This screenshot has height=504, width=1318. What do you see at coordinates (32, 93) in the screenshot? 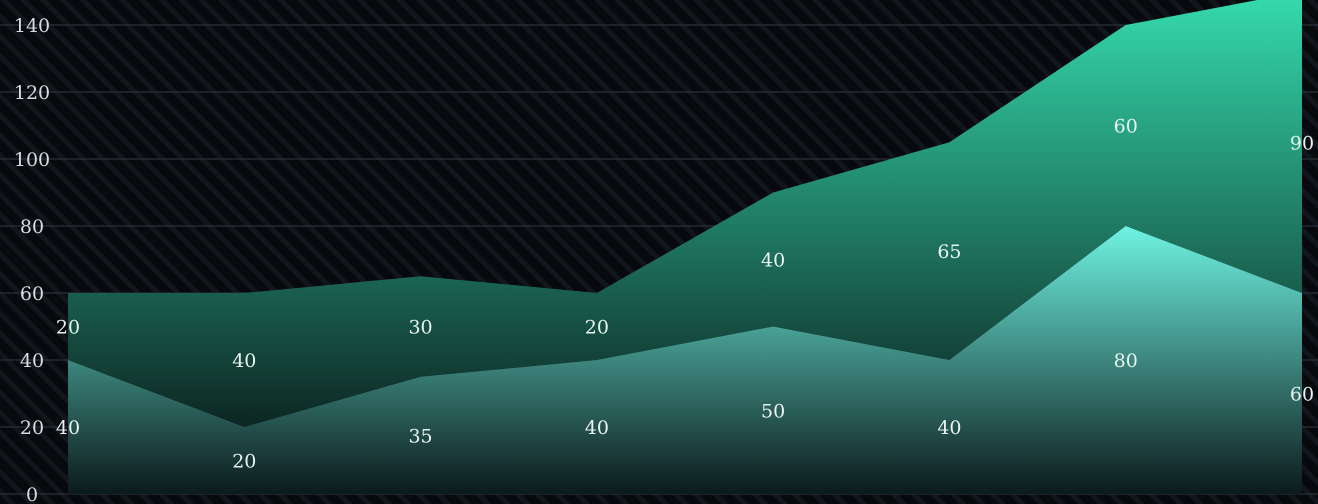
I see `y-tick-label: 120` at bounding box center [32, 93].